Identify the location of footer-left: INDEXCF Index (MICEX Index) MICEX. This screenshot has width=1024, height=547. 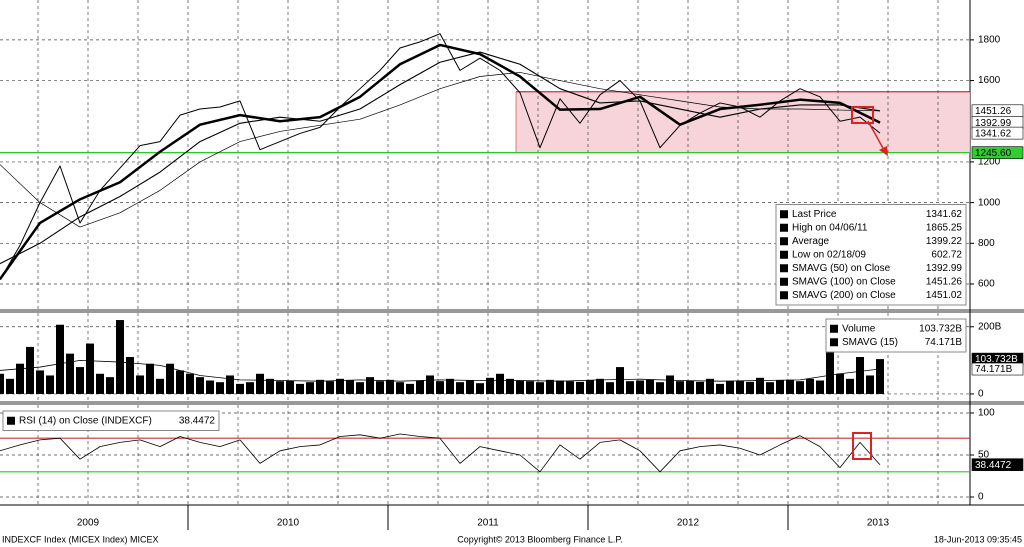
(80, 539).